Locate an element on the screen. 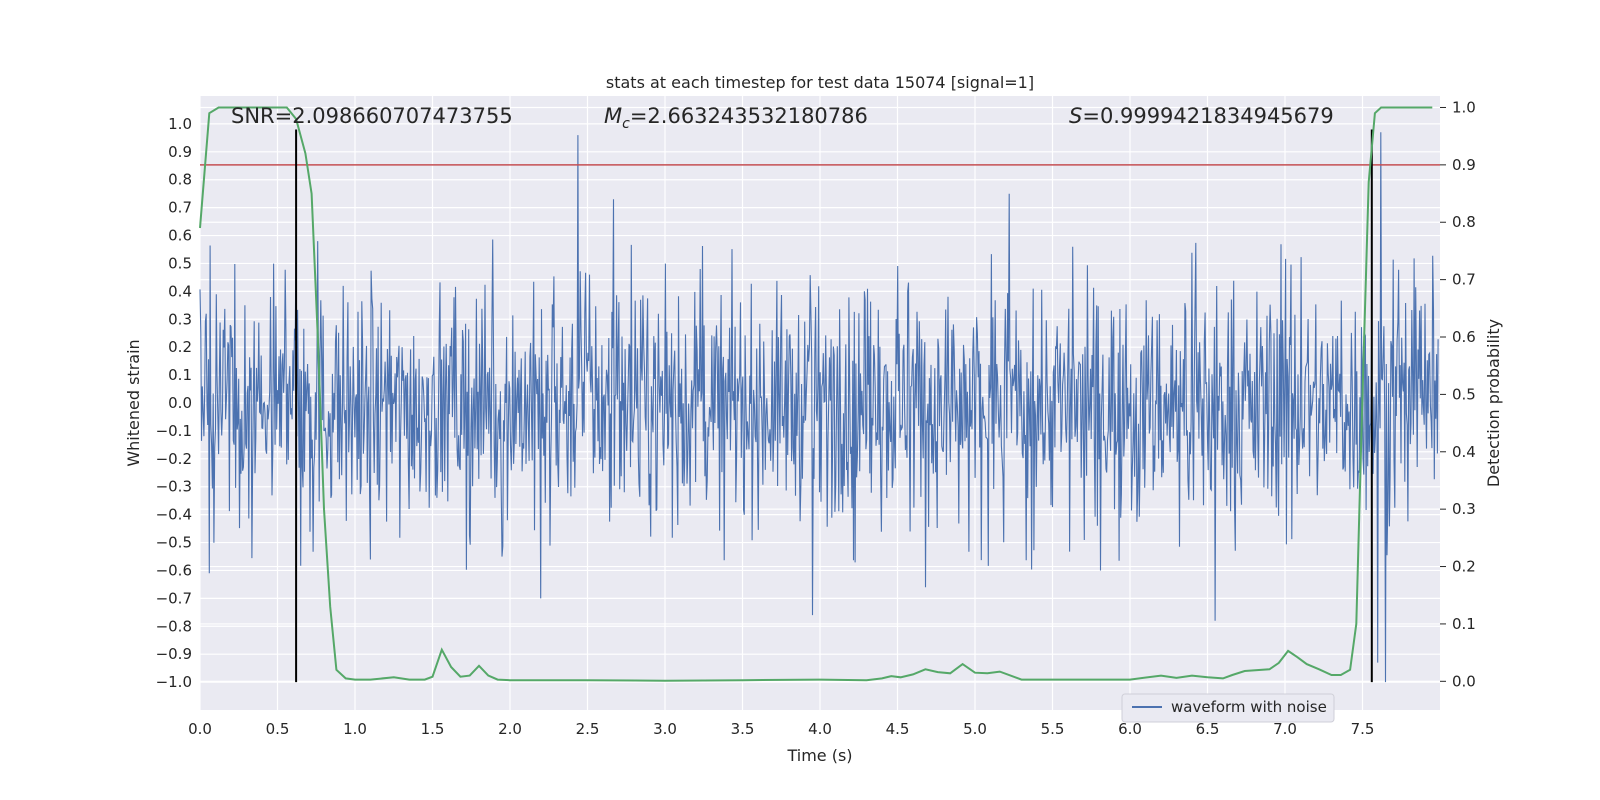 This screenshot has width=1600, height=800. y2-tick-label: 0.9 is located at coordinates (1464, 165).